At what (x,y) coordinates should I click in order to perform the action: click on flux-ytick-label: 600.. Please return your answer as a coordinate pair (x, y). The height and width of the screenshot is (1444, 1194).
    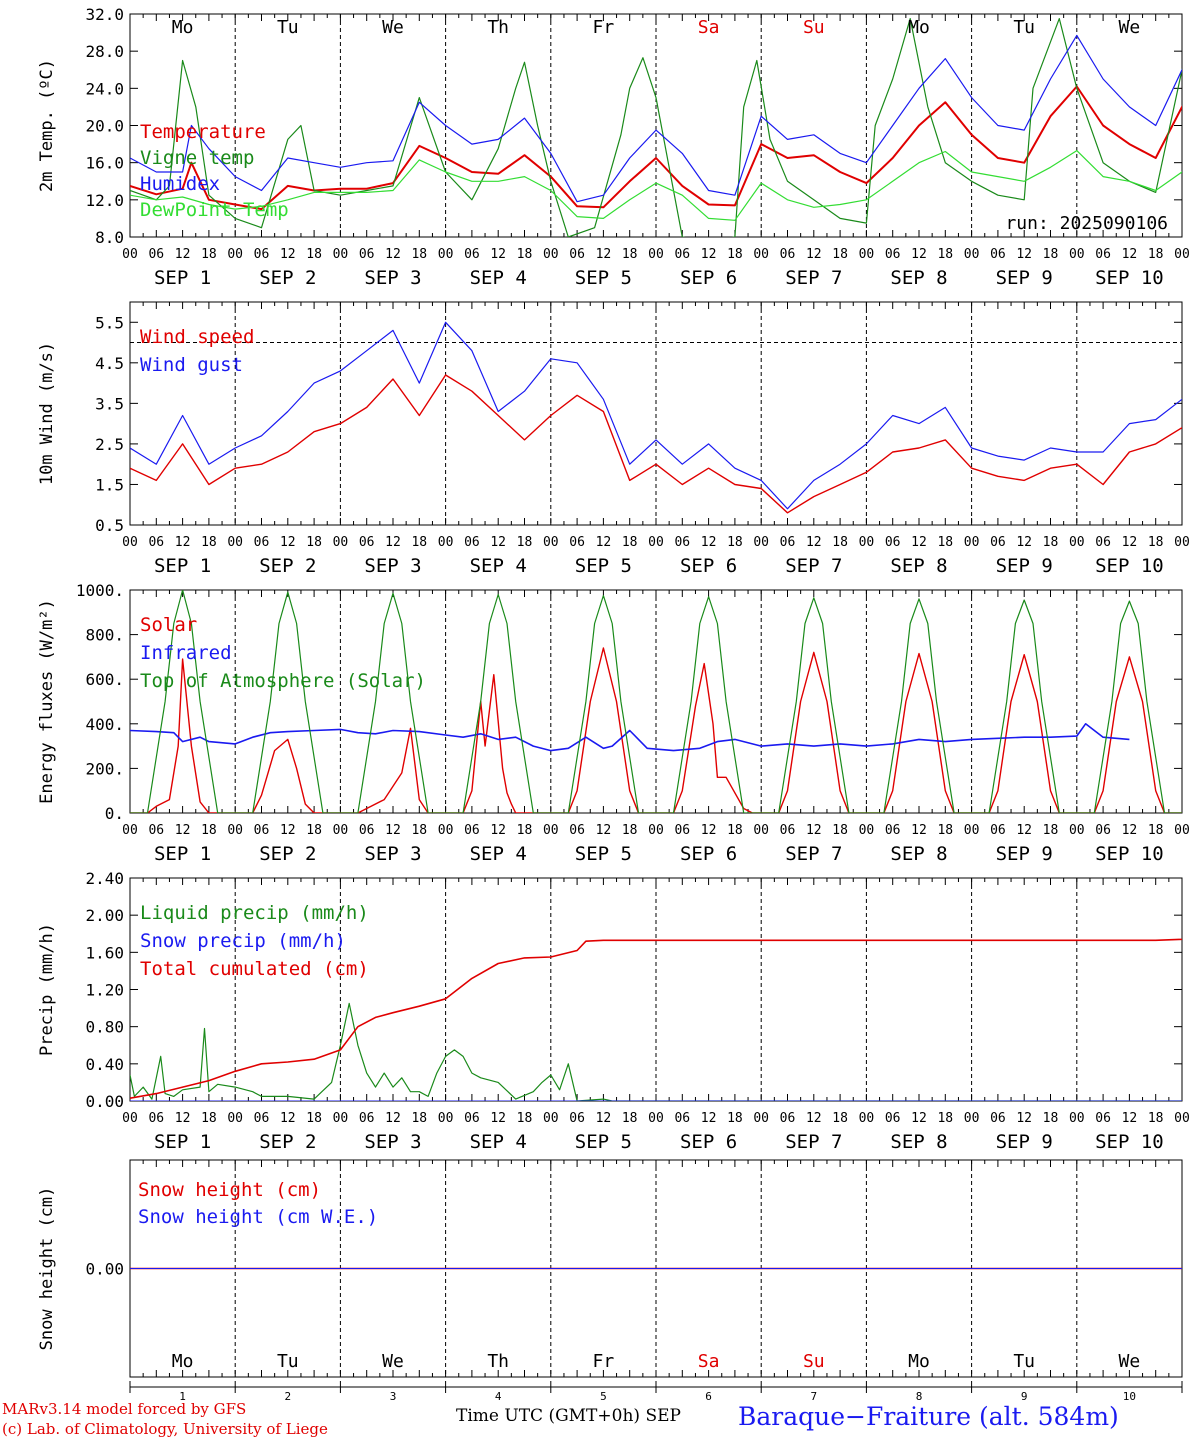
    Looking at the image, I should click on (104, 679).